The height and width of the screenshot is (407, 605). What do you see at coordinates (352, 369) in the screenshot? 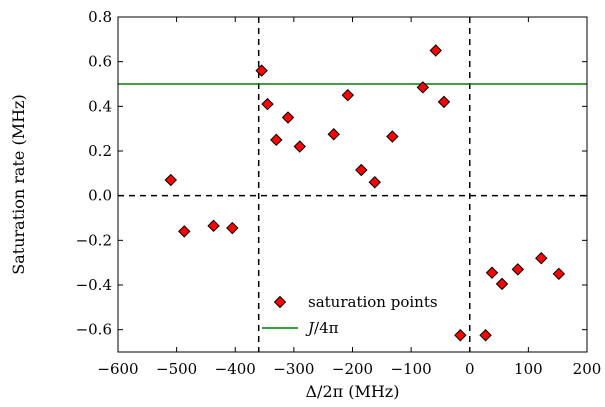
I see `x-tick-label: −200` at bounding box center [352, 369].